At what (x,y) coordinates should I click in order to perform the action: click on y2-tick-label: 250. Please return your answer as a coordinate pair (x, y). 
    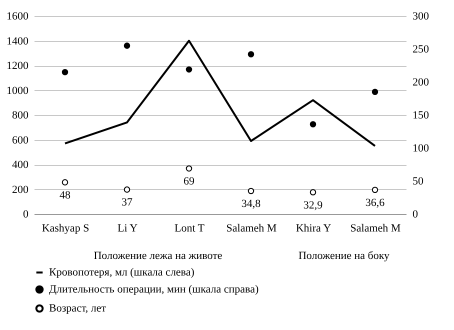
    Looking at the image, I should click on (421, 50).